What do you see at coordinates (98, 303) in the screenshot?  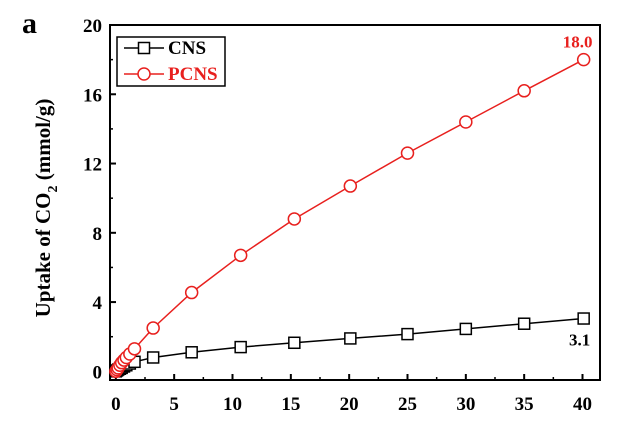 I see `y-tick-label: 4` at bounding box center [98, 303].